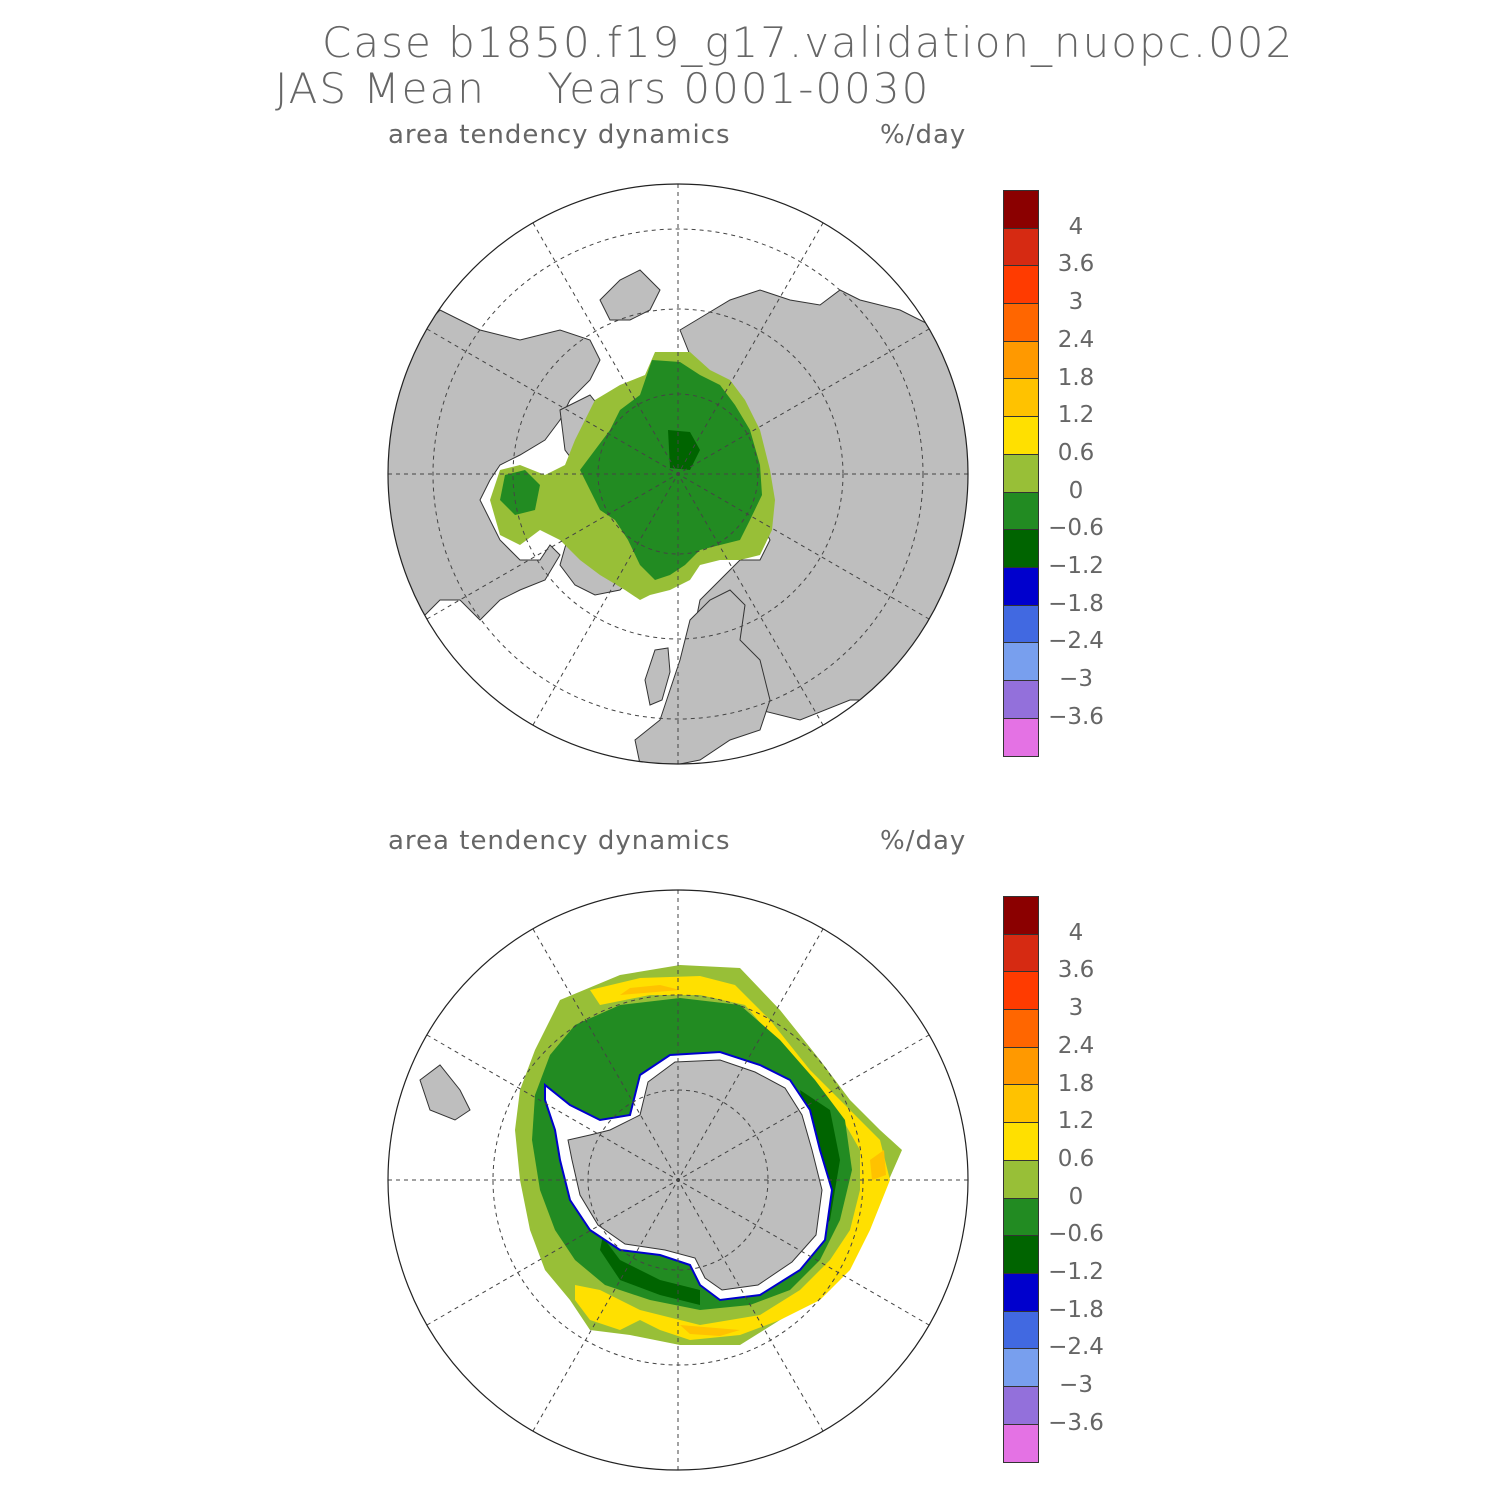 This screenshot has width=1500, height=1500. Describe the element at coordinates (559, 135) in the screenshot. I see `north-variable-label: area tendency dynamics` at that location.